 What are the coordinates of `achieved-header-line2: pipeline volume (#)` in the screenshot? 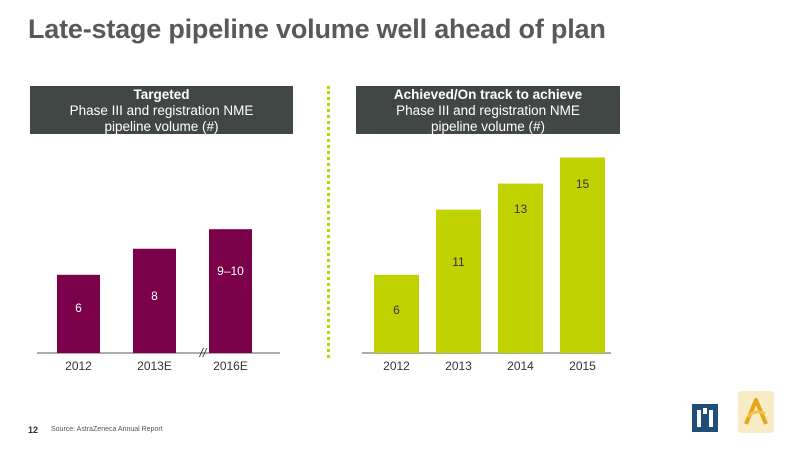 It's located at (488, 126).